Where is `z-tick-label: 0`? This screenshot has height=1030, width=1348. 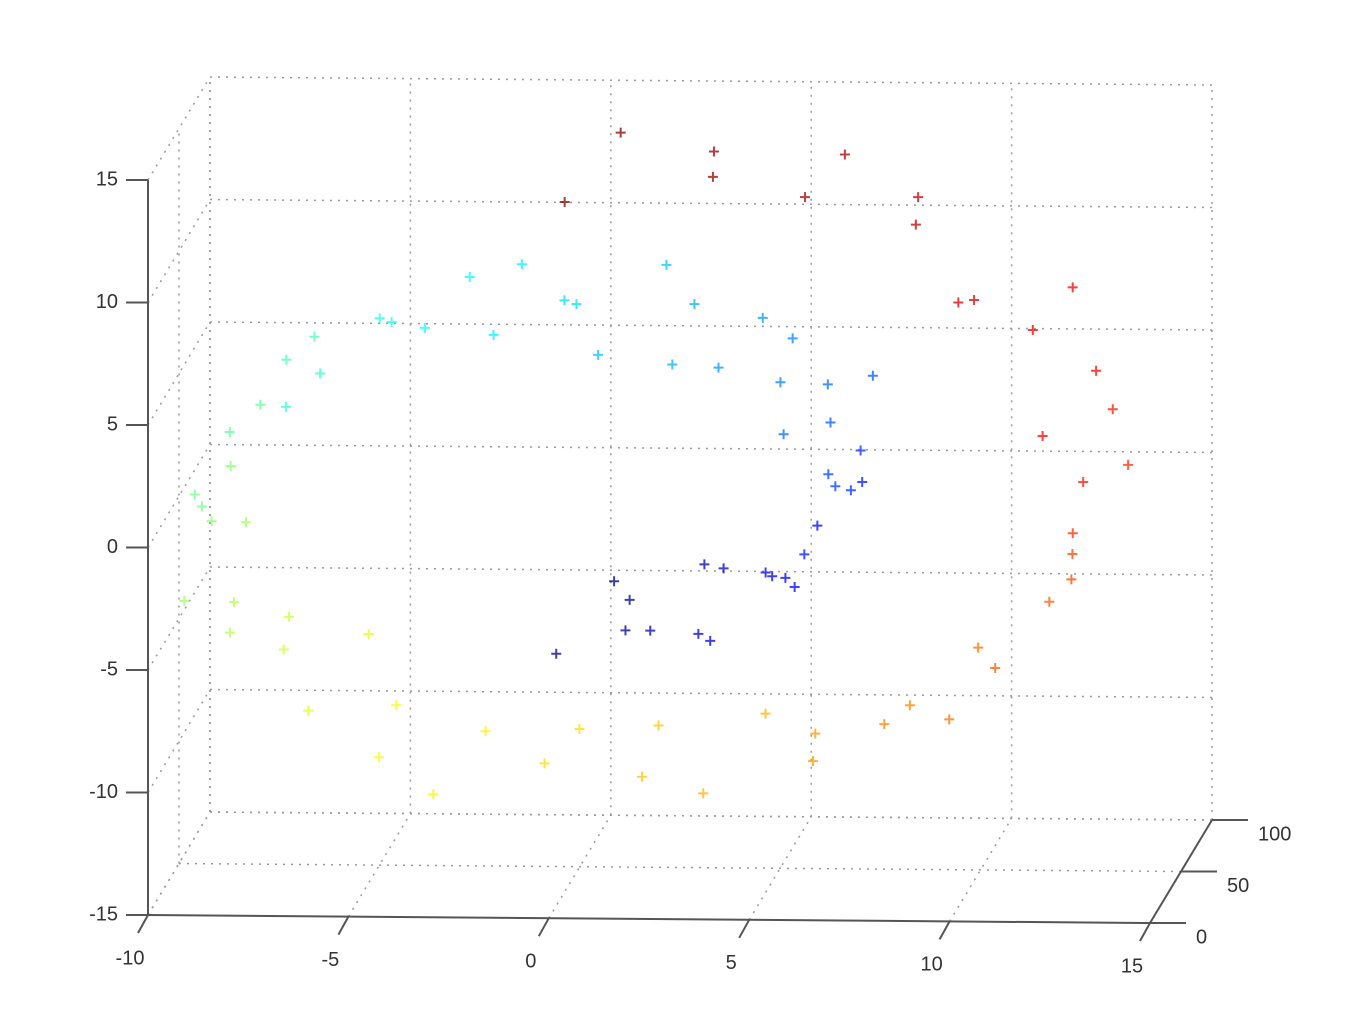 z-tick-label: 0 is located at coordinates (112, 547).